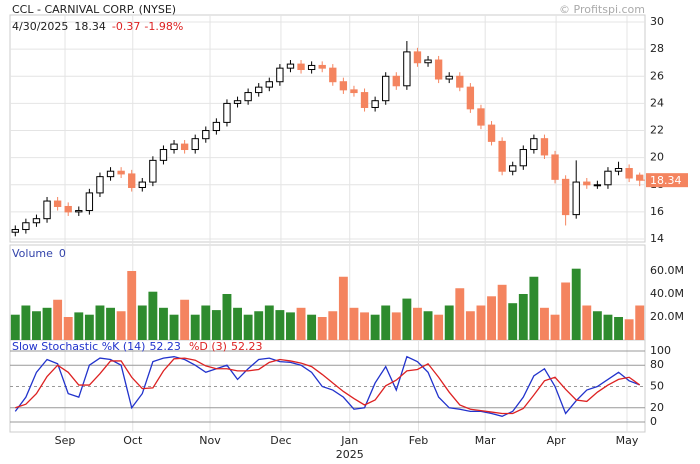 This screenshot has height=464, width=700. I want to click on quote-date: 4/30/2025, so click(40, 26).